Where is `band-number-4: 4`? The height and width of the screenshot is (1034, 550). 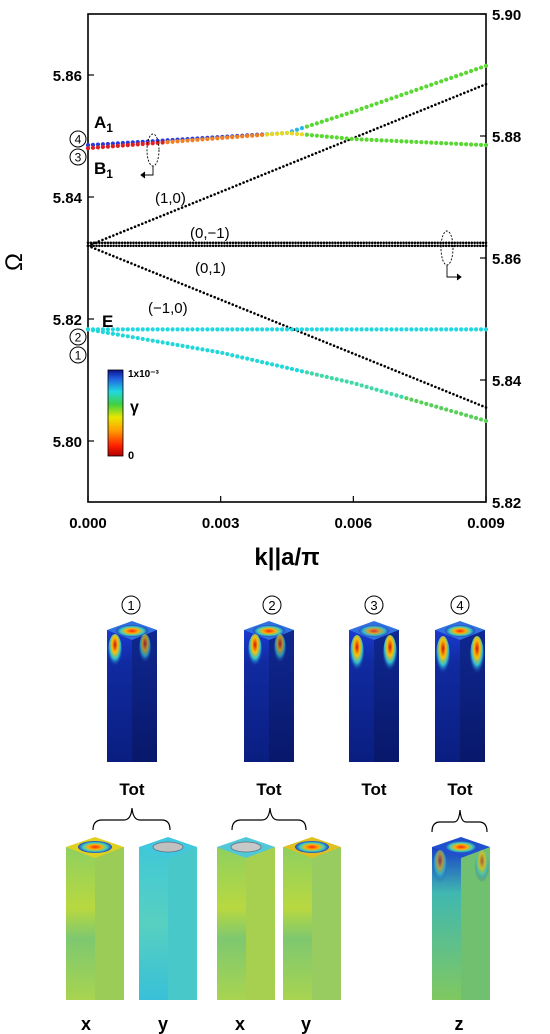 band-number-4: 4 is located at coordinates (78, 139).